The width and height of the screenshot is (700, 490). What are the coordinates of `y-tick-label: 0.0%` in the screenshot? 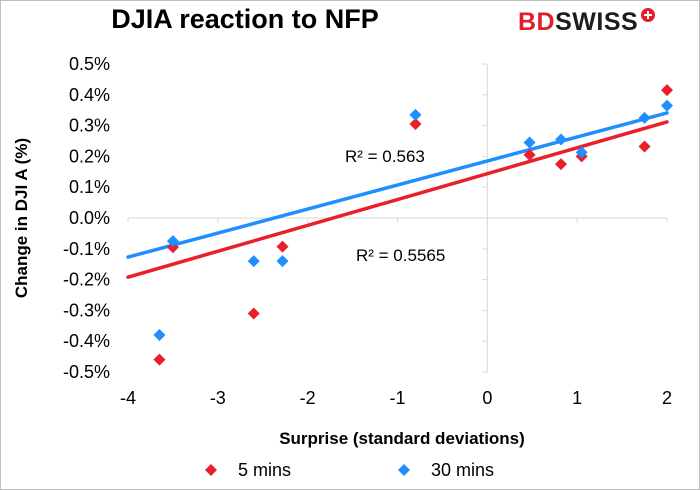 It's located at (89, 218).